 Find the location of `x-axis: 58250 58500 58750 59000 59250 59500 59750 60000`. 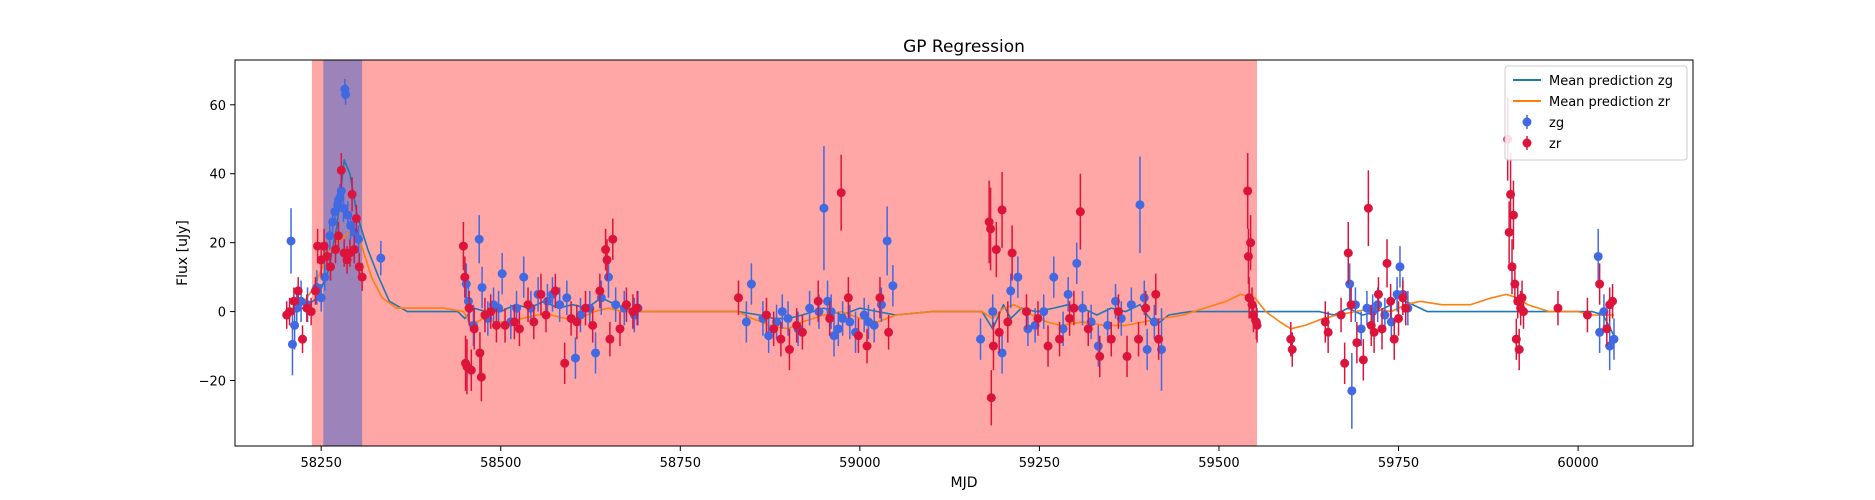

x-axis: 58250 58500 58750 59000 59250 59500 59750 60000 is located at coordinates (950, 458).